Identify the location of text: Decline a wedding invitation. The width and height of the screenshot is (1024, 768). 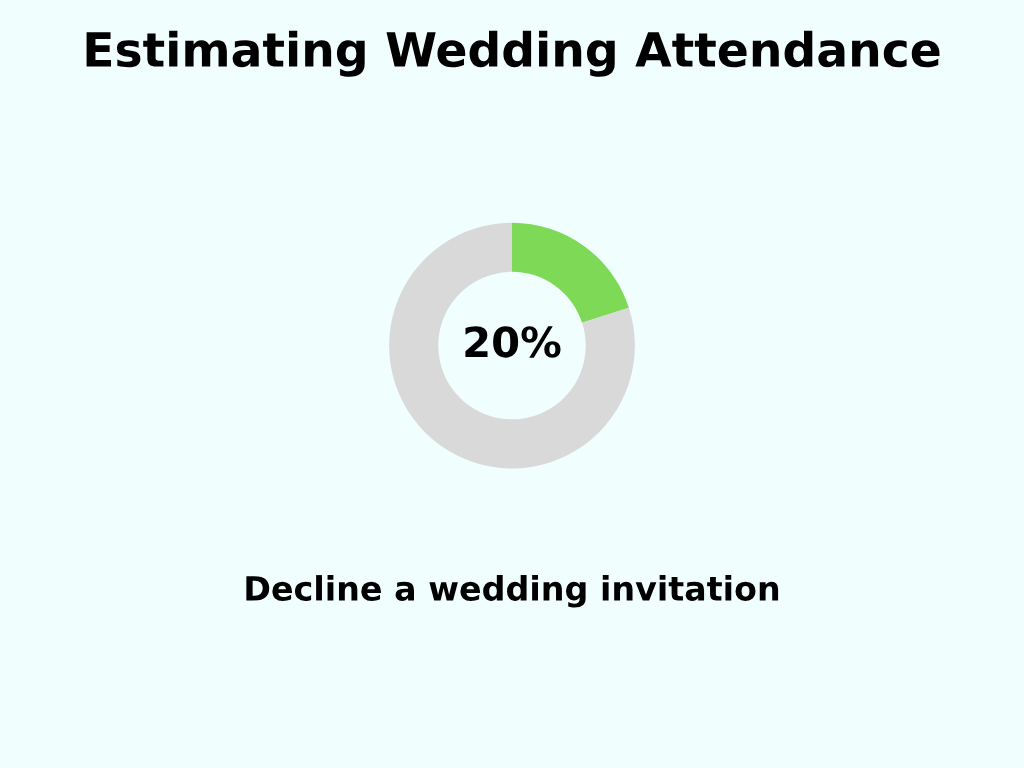
(512, 591).